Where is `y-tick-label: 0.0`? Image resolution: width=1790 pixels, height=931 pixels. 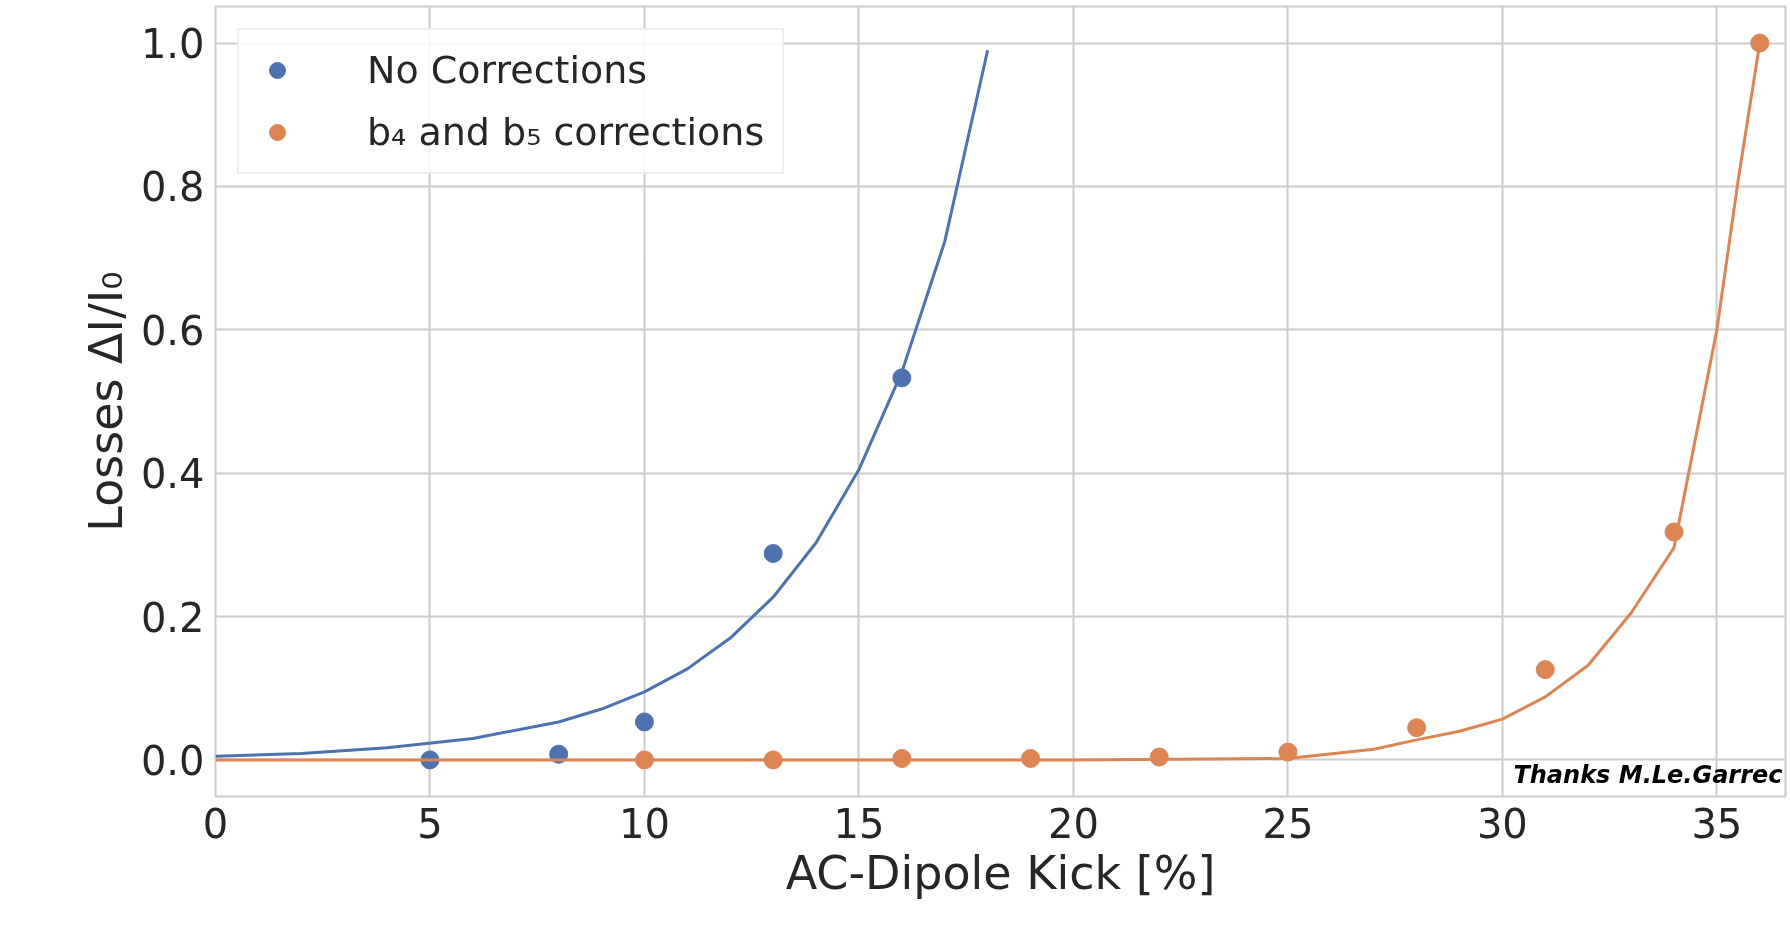
y-tick-label: 0.0 is located at coordinates (172, 760).